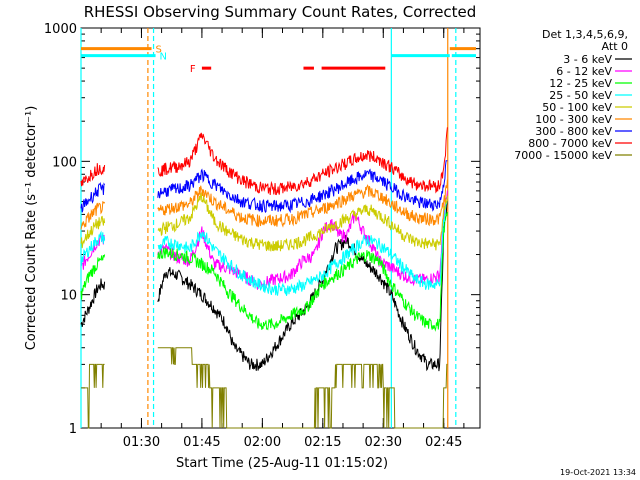  I want to click on state-bar-label: F, so click(193, 69).